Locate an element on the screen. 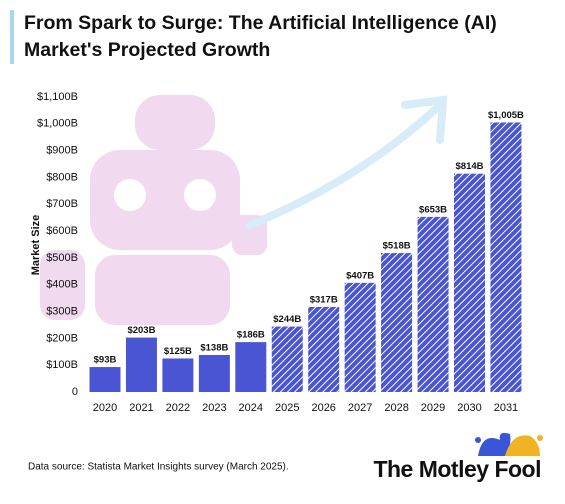 The image size is (565, 504). y-tick-label: $200B is located at coordinates (62, 338).